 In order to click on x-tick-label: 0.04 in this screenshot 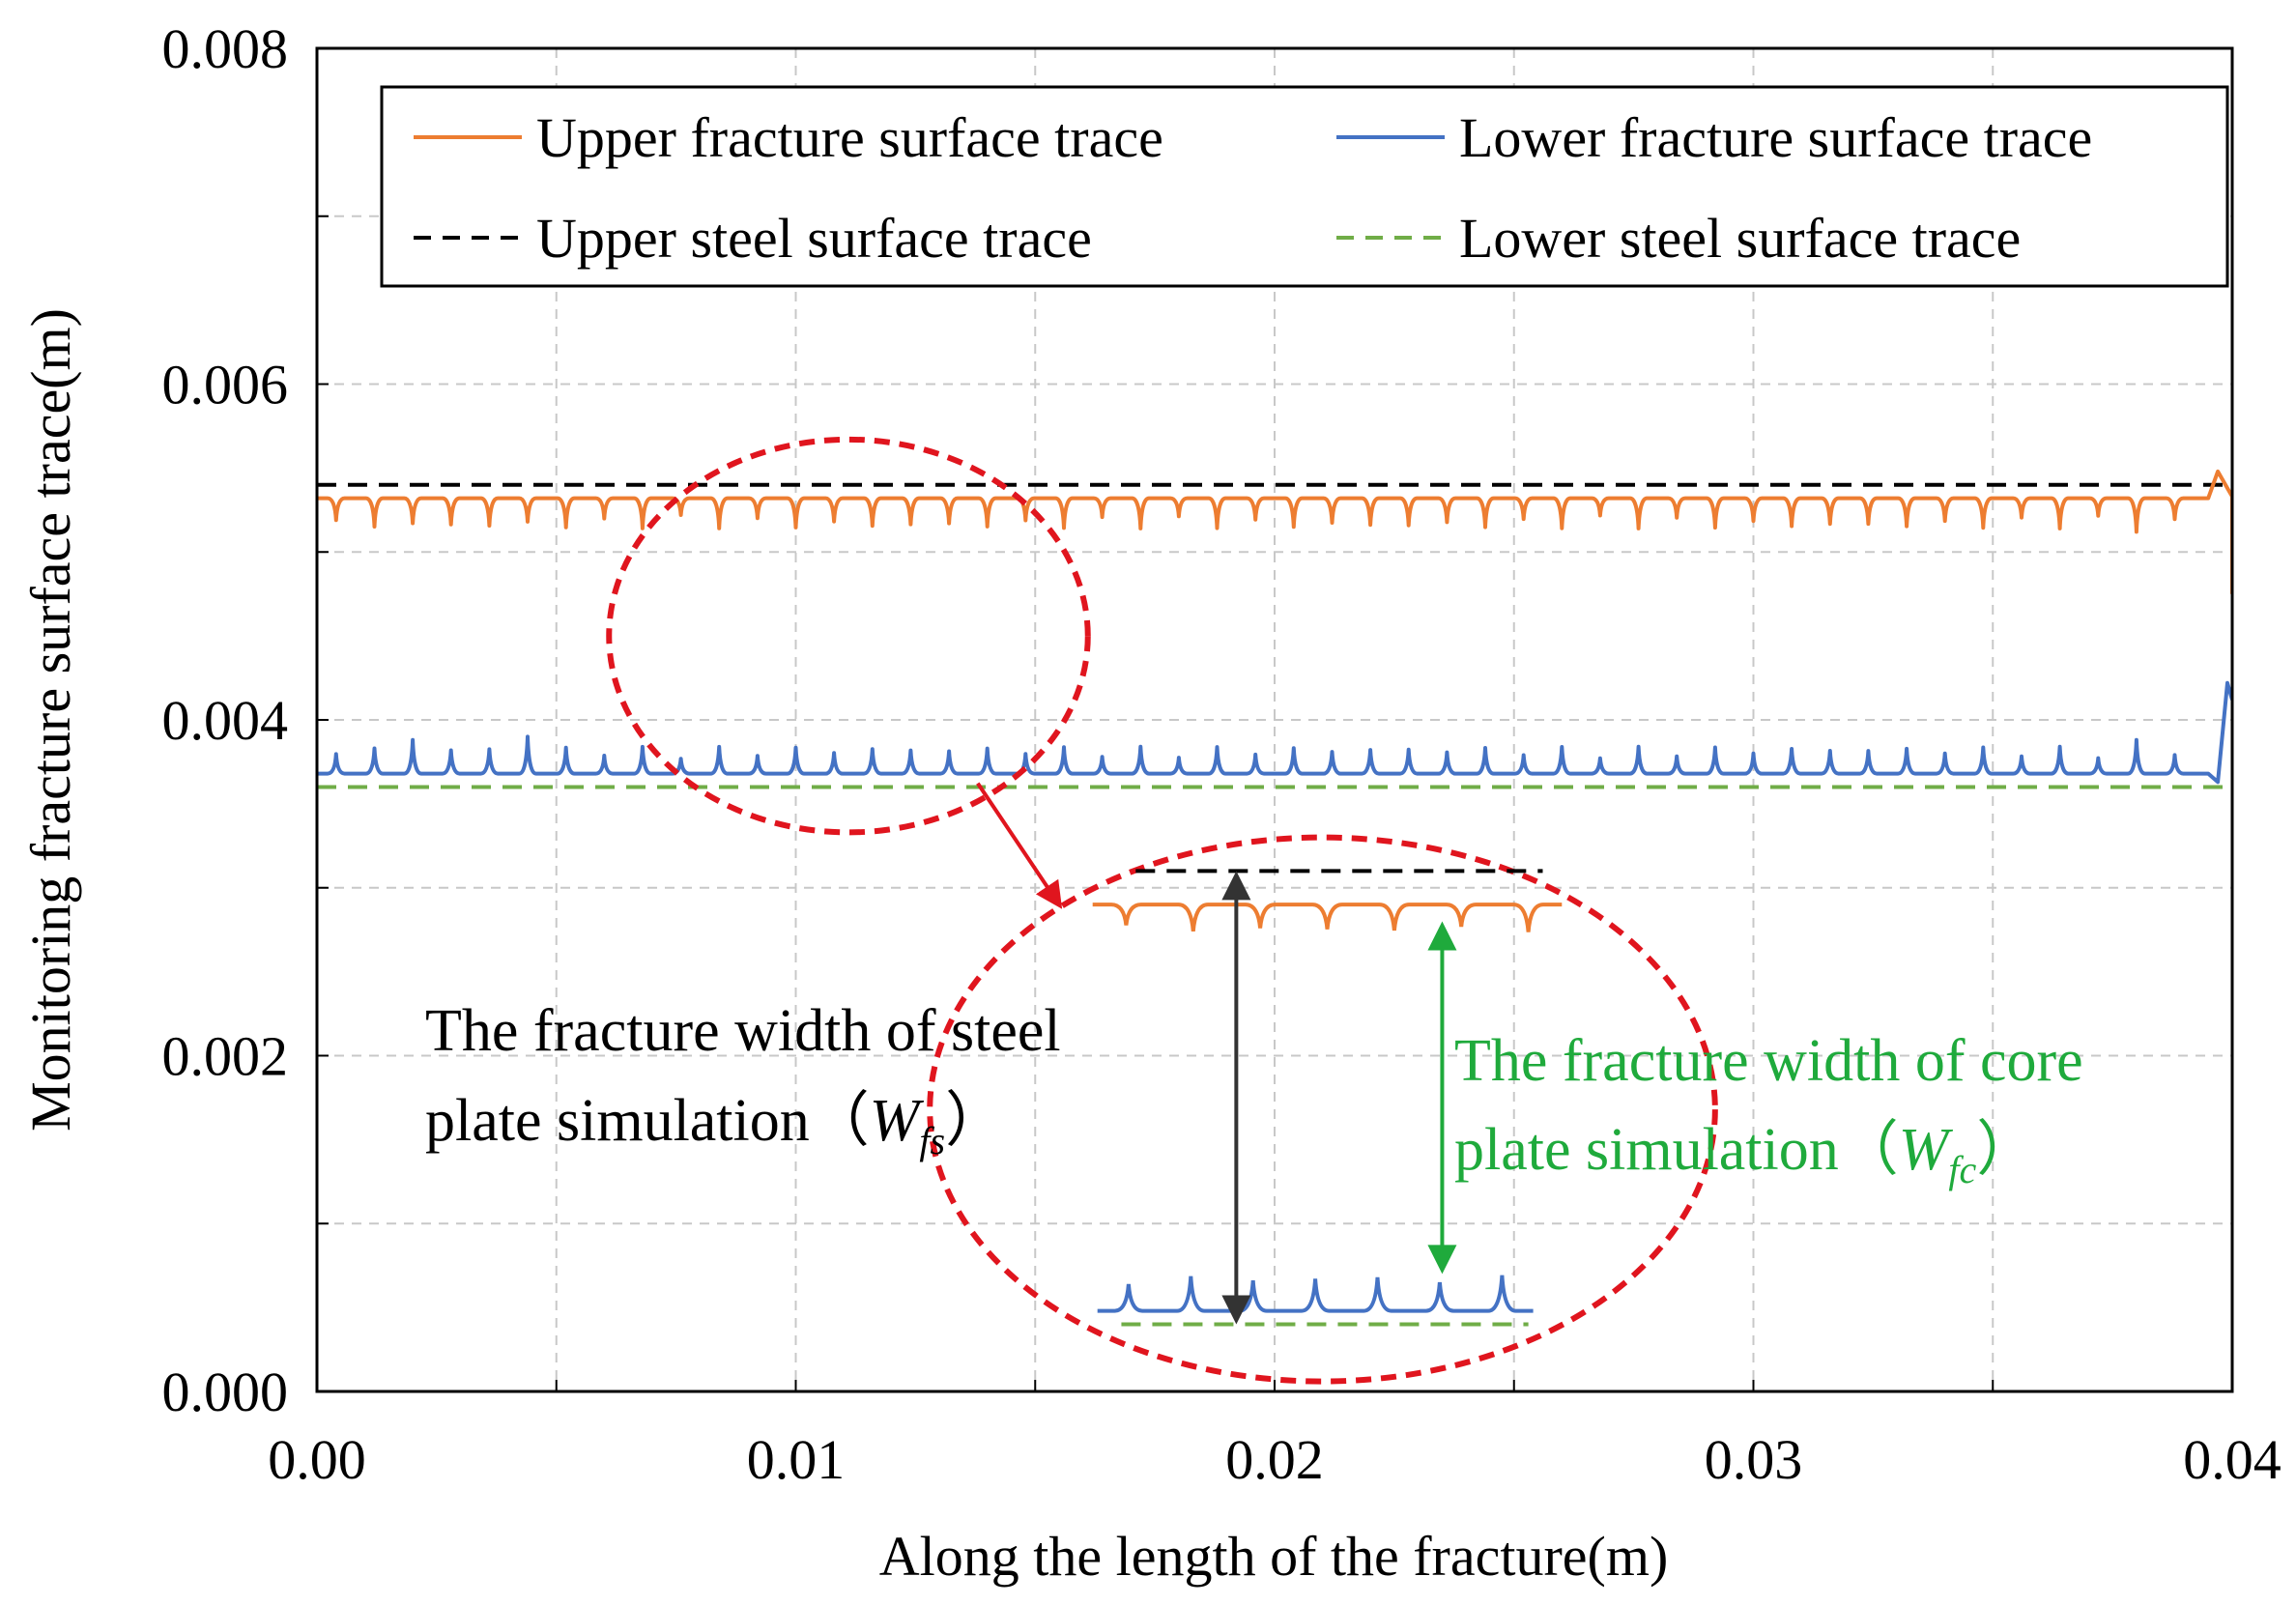, I will do `click(2232, 1459)`.